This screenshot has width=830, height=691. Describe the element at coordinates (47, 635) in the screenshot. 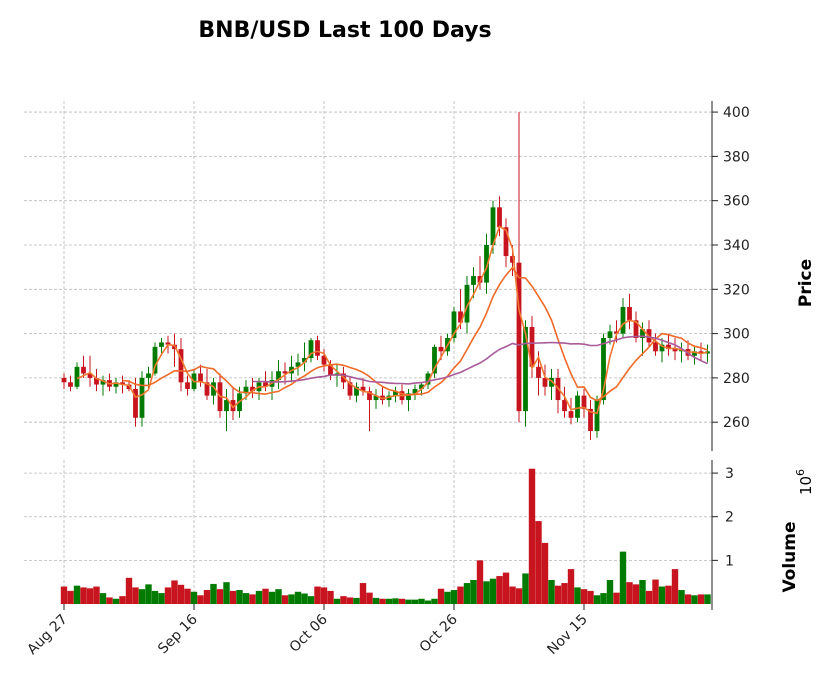

I see `x-tick-label: Aug 27` at that location.